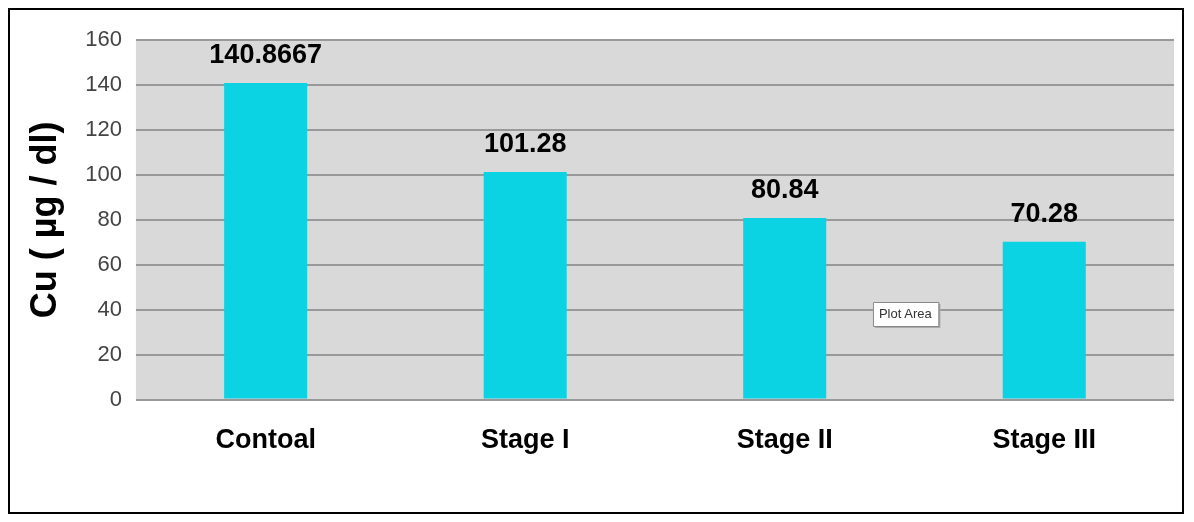 The height and width of the screenshot is (522, 1194). Describe the element at coordinates (103, 84) in the screenshot. I see `y-tick-label: 140` at that location.